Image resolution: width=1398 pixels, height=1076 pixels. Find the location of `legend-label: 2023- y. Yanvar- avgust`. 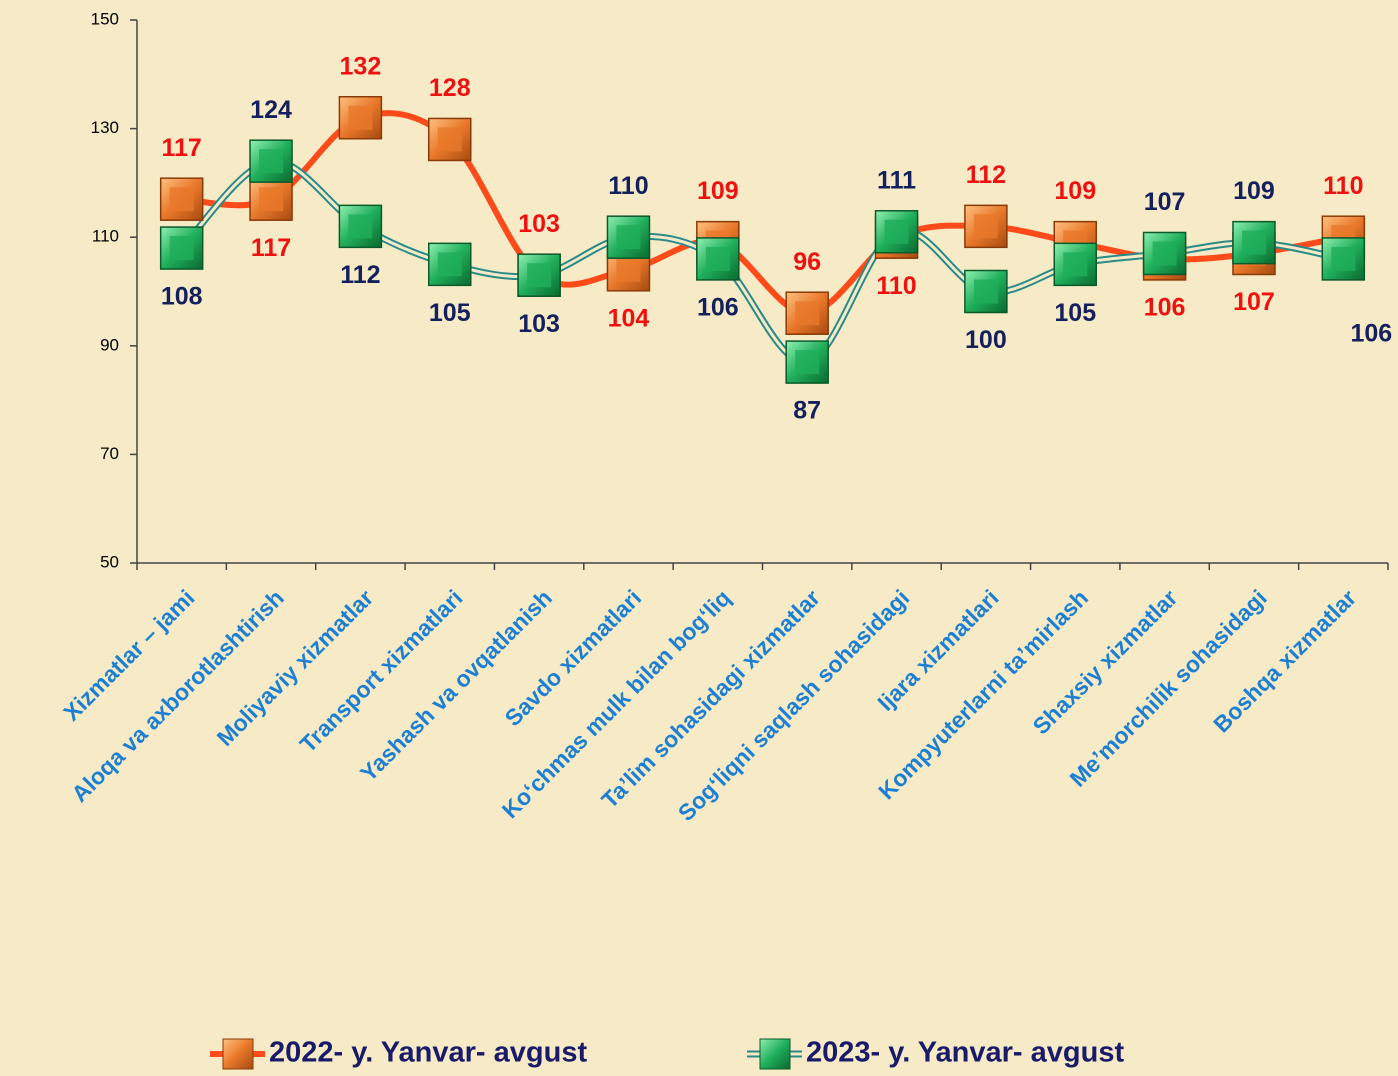

legend-label: 2023- y. Yanvar- avgust is located at coordinates (965, 1053).